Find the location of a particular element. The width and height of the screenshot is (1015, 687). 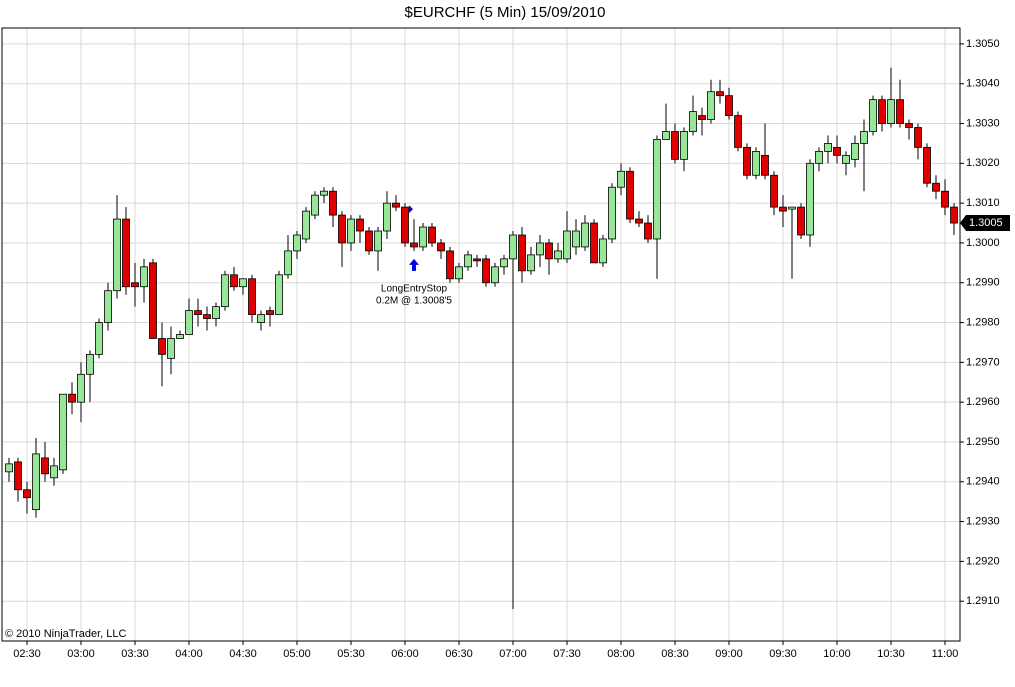

y-tick-label: 1.2940 is located at coordinates (983, 482).